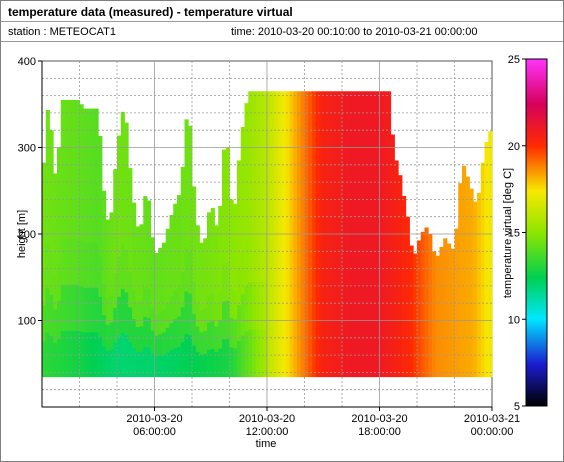  What do you see at coordinates (27, 62) in the screenshot?
I see `y-tick-label: 400` at bounding box center [27, 62].